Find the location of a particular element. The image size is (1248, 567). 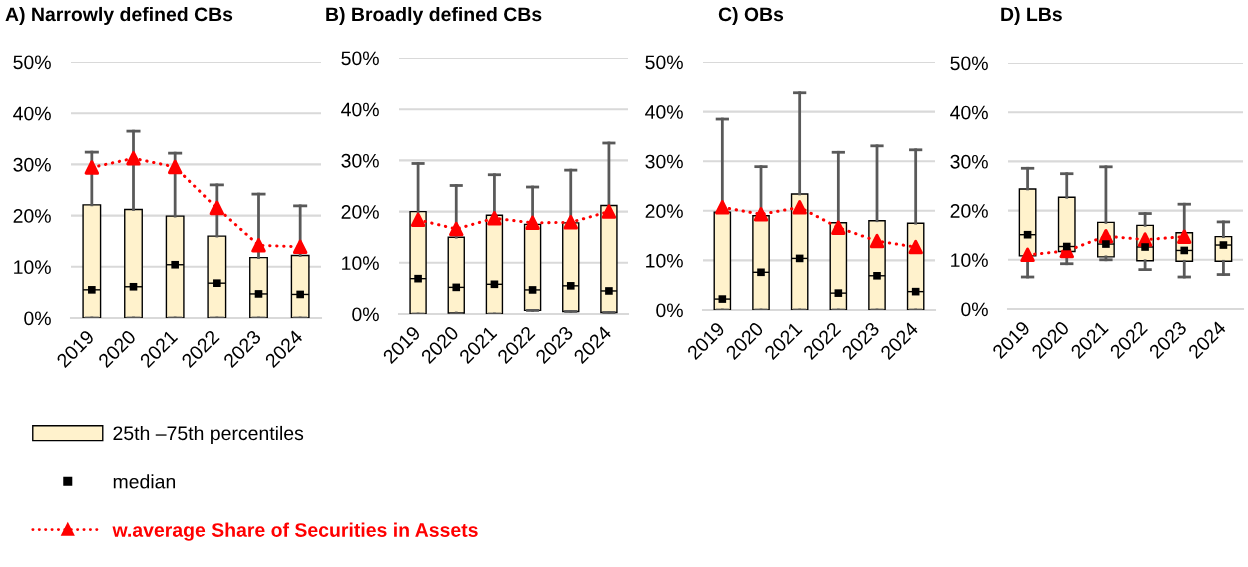

legend-label: 25th –75th percentiles is located at coordinates (208, 435).